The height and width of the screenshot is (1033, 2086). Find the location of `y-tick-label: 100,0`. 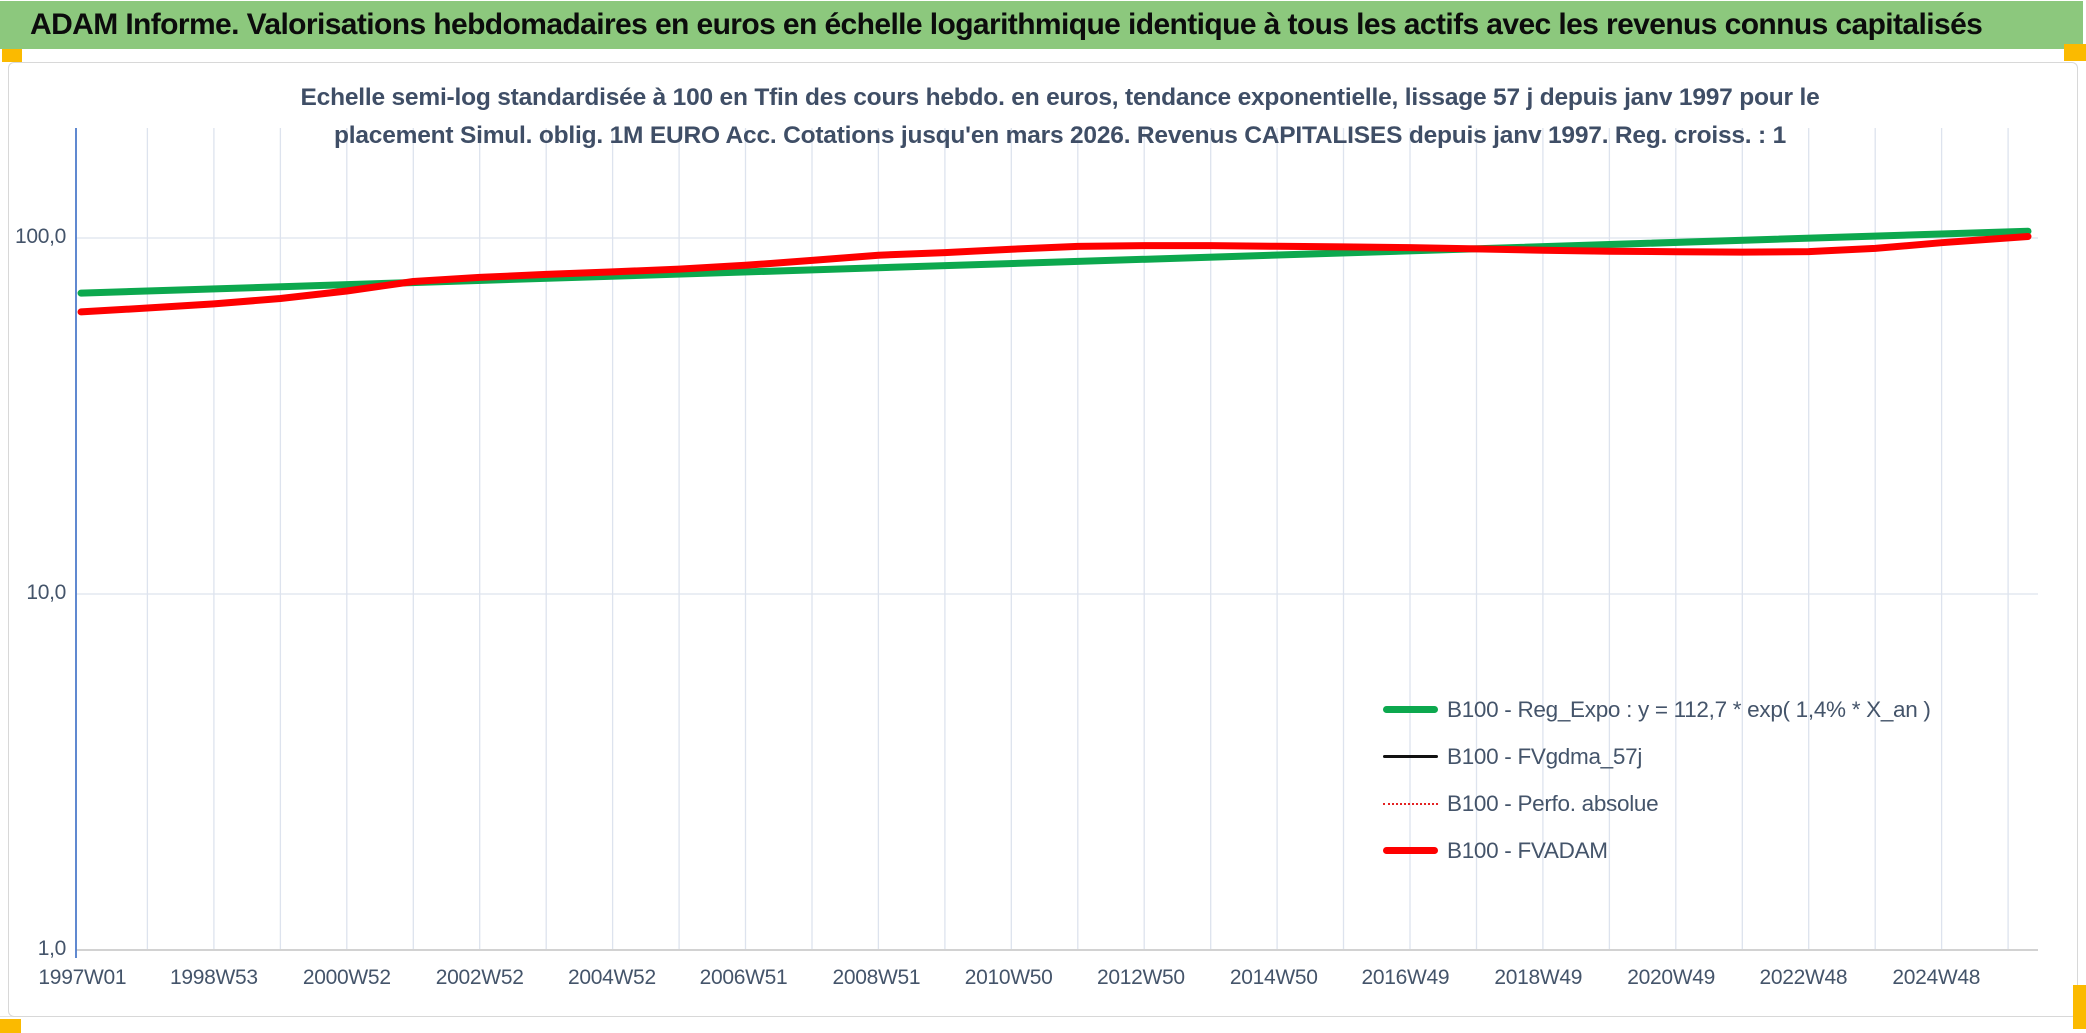

y-tick-label: 100,0 is located at coordinates (40, 236).